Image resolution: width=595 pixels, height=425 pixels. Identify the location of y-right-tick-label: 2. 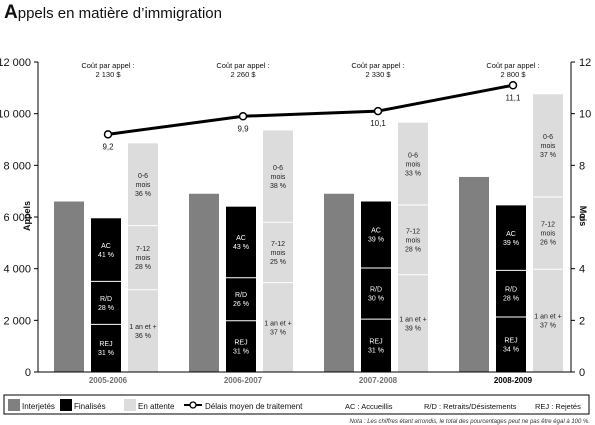
(582, 321).